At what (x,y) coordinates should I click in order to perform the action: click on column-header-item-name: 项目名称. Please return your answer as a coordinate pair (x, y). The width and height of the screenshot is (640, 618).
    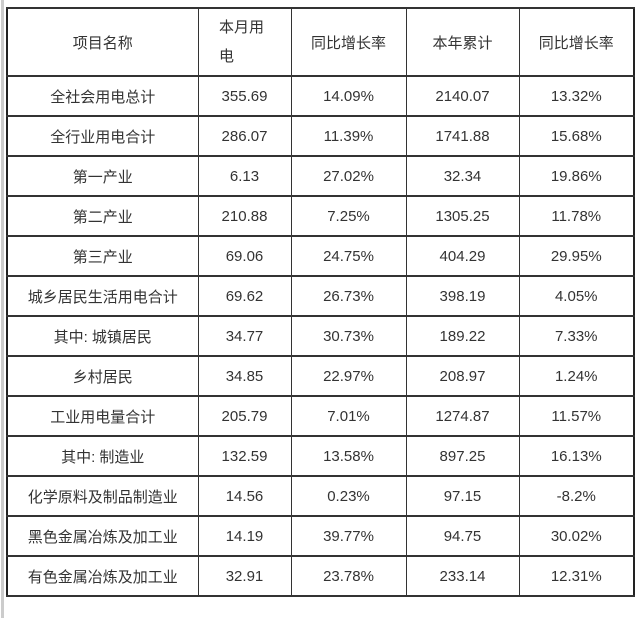
    Looking at the image, I should click on (102, 42).